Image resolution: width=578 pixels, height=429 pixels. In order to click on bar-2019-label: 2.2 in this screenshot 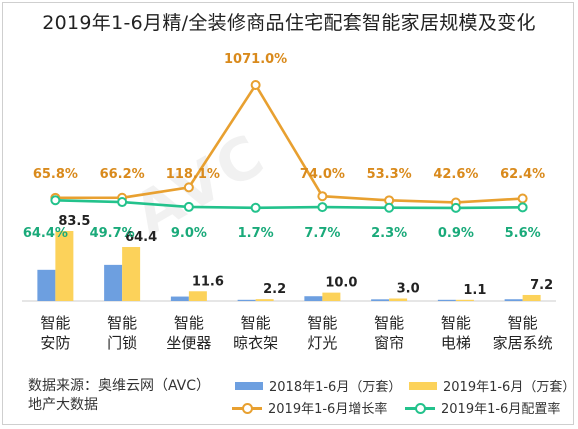, I will do `click(274, 289)`.